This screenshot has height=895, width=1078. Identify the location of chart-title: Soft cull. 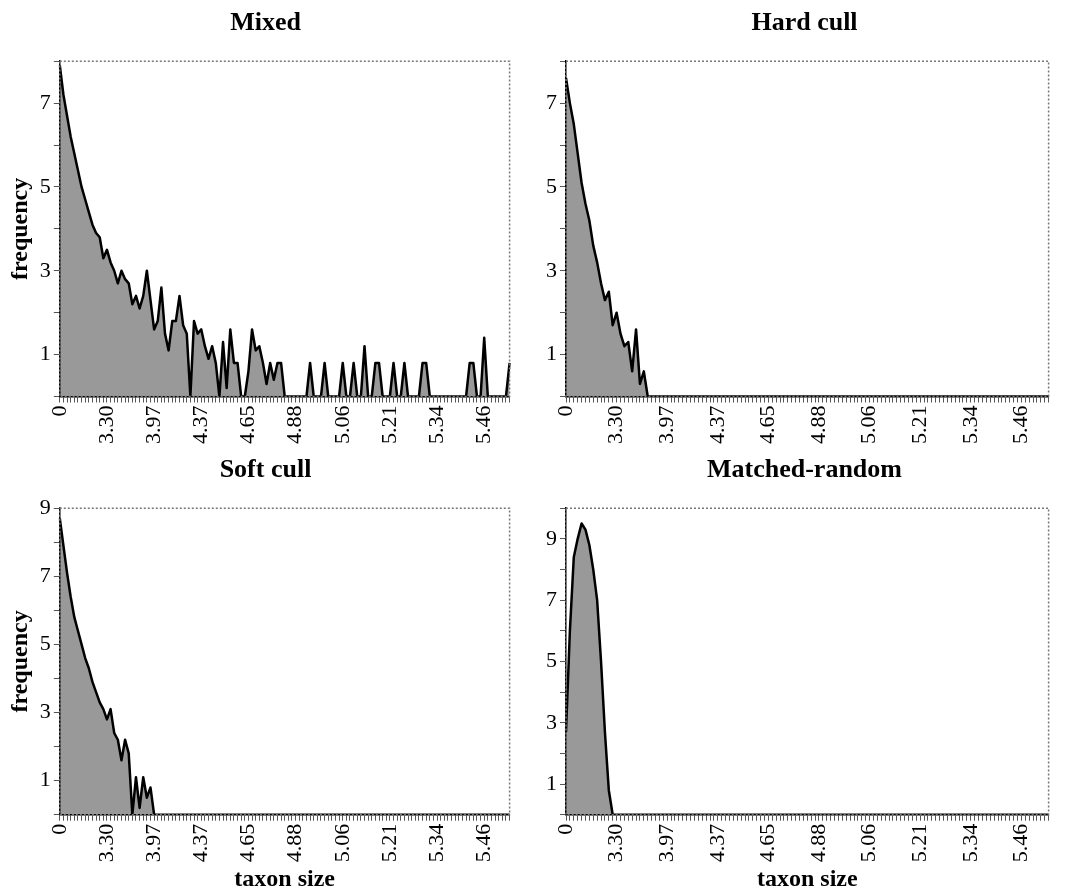
(265, 469).